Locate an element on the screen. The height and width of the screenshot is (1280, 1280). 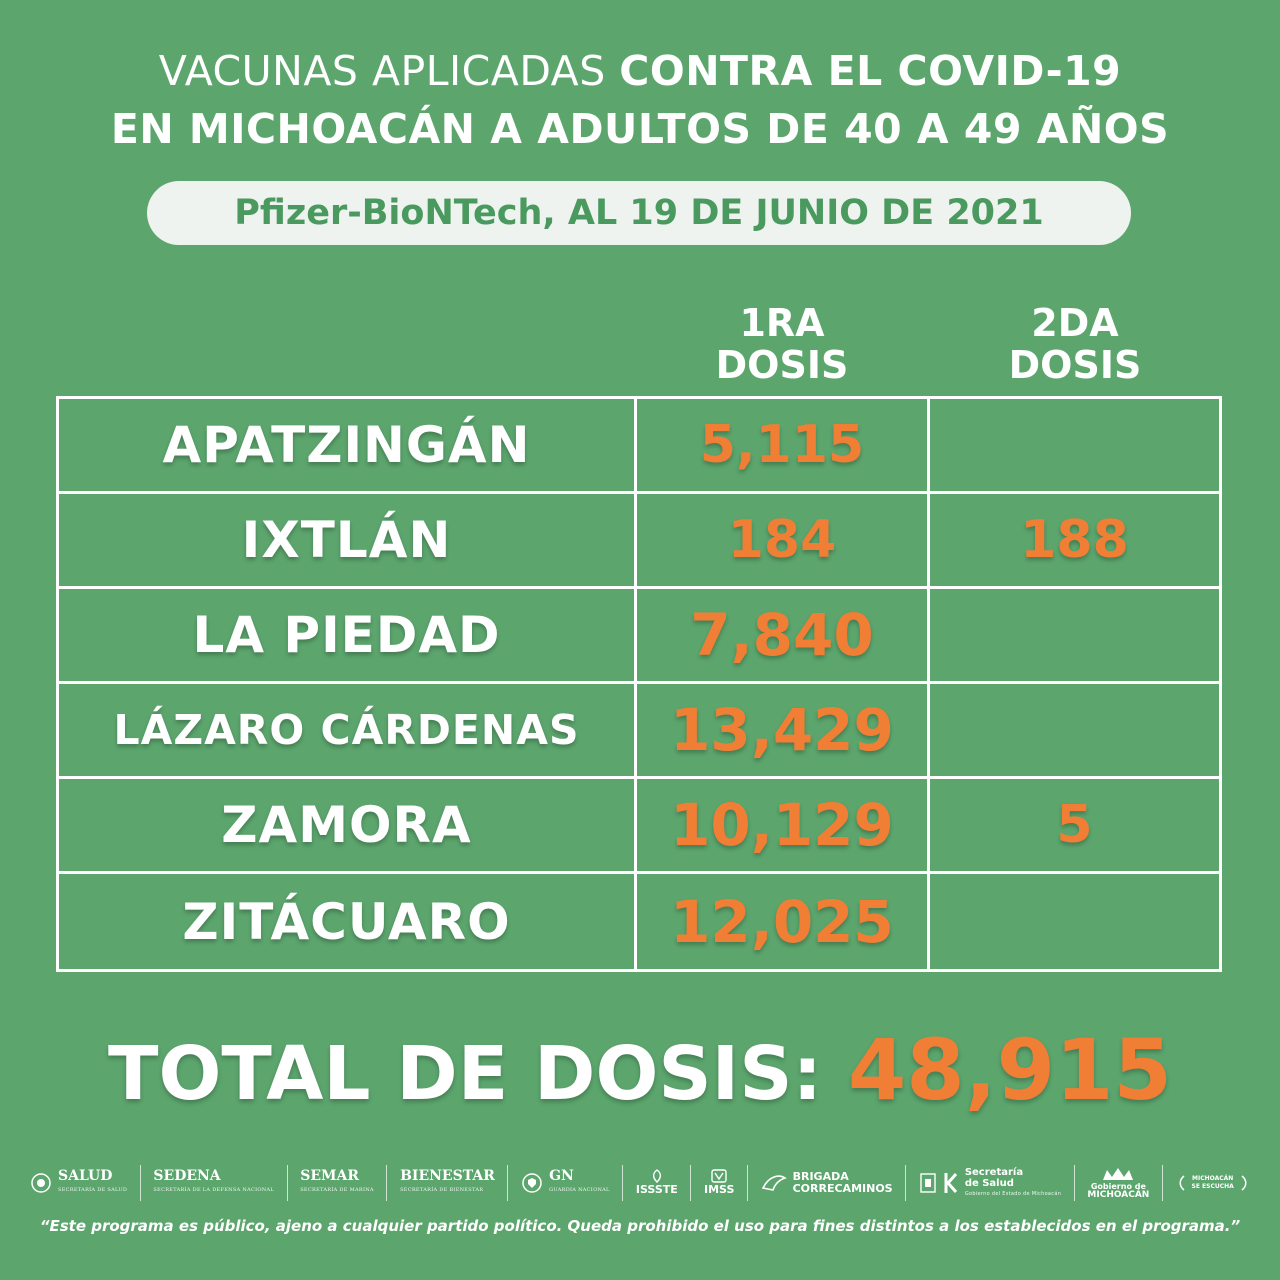
title-line-1: VACUNAS APLICADAS CONTRA EL COVID-19 is located at coordinates (640, 71).